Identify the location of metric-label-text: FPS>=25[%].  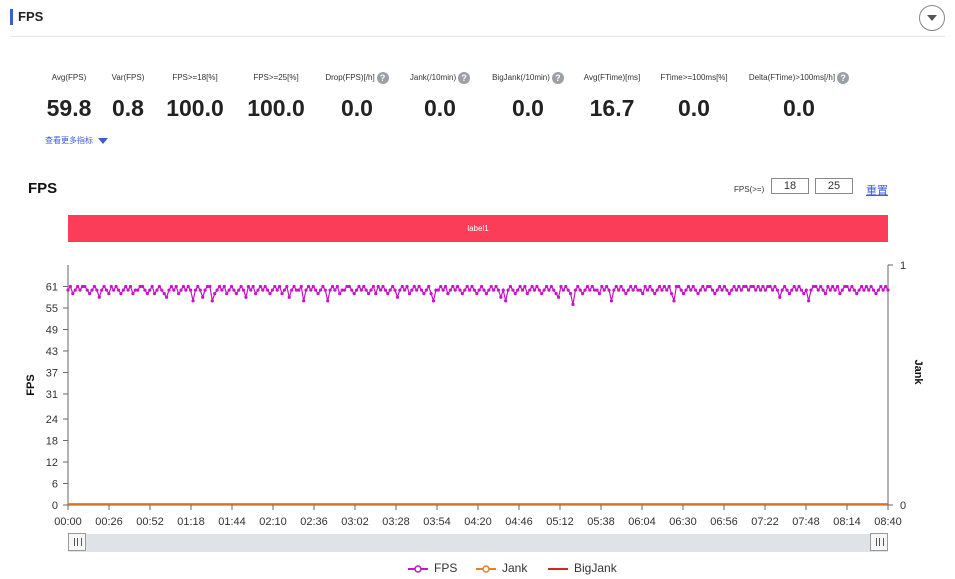
(276, 77).